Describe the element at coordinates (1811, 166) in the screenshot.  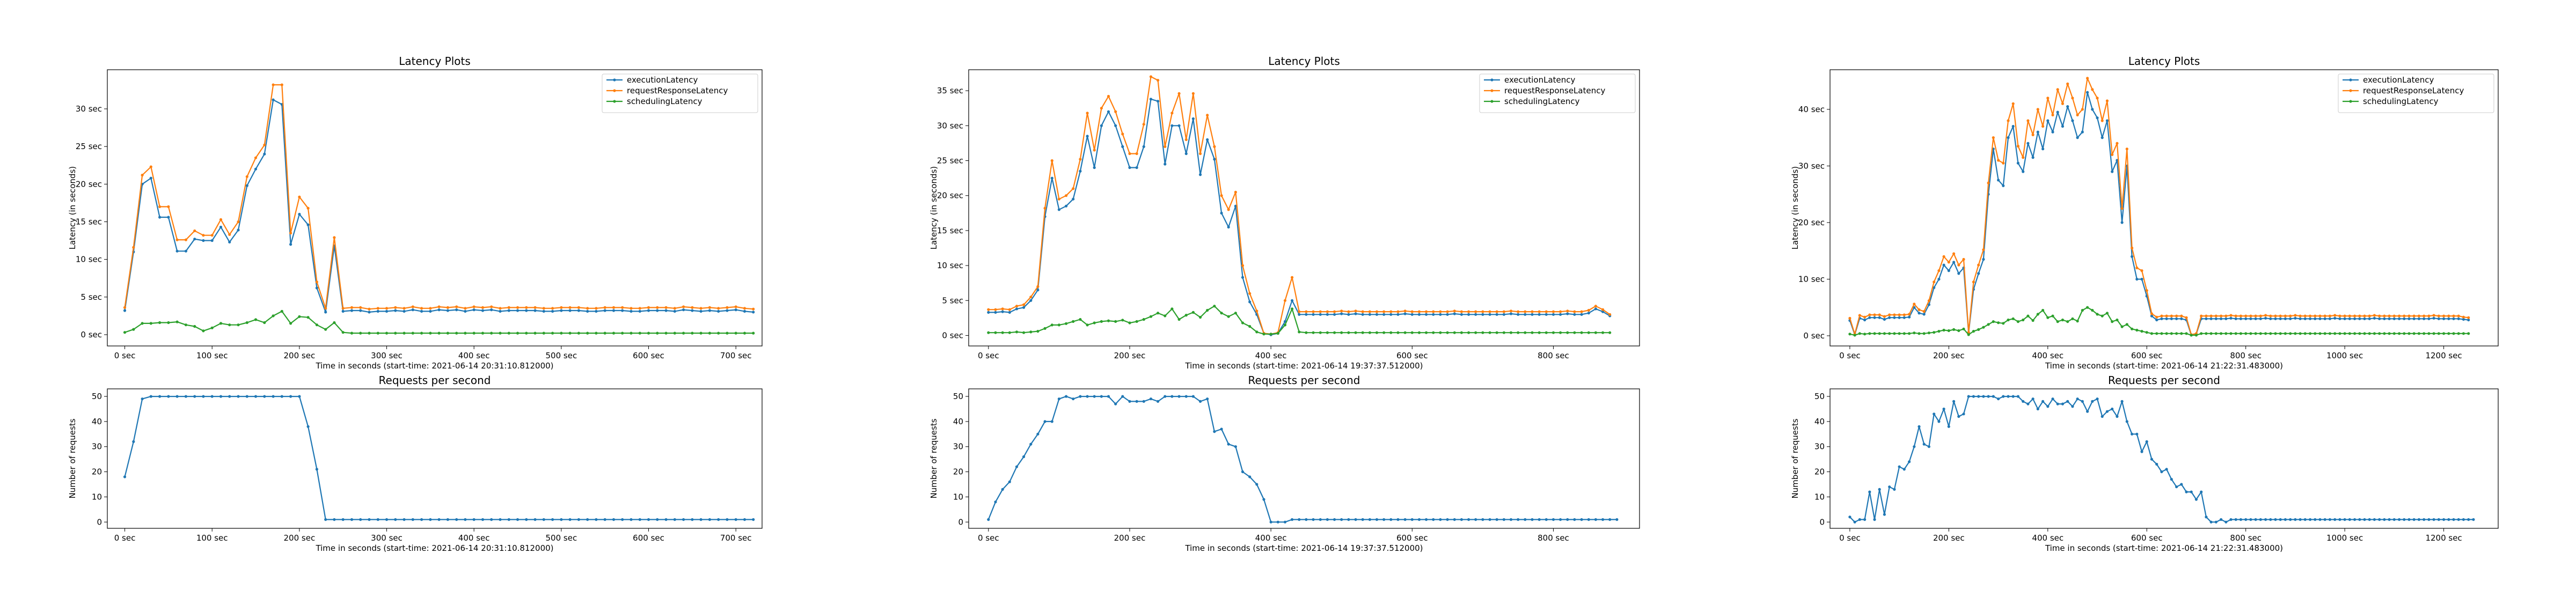
I see `y-tick-label: 30 sec` at that location.